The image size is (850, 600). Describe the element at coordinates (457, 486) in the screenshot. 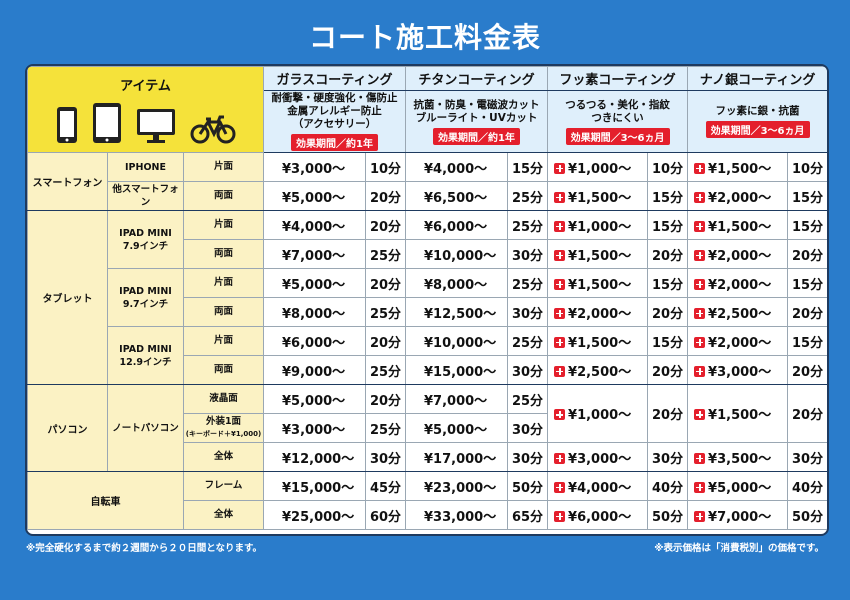

I see `price-cell: ¥23,000〜` at that location.